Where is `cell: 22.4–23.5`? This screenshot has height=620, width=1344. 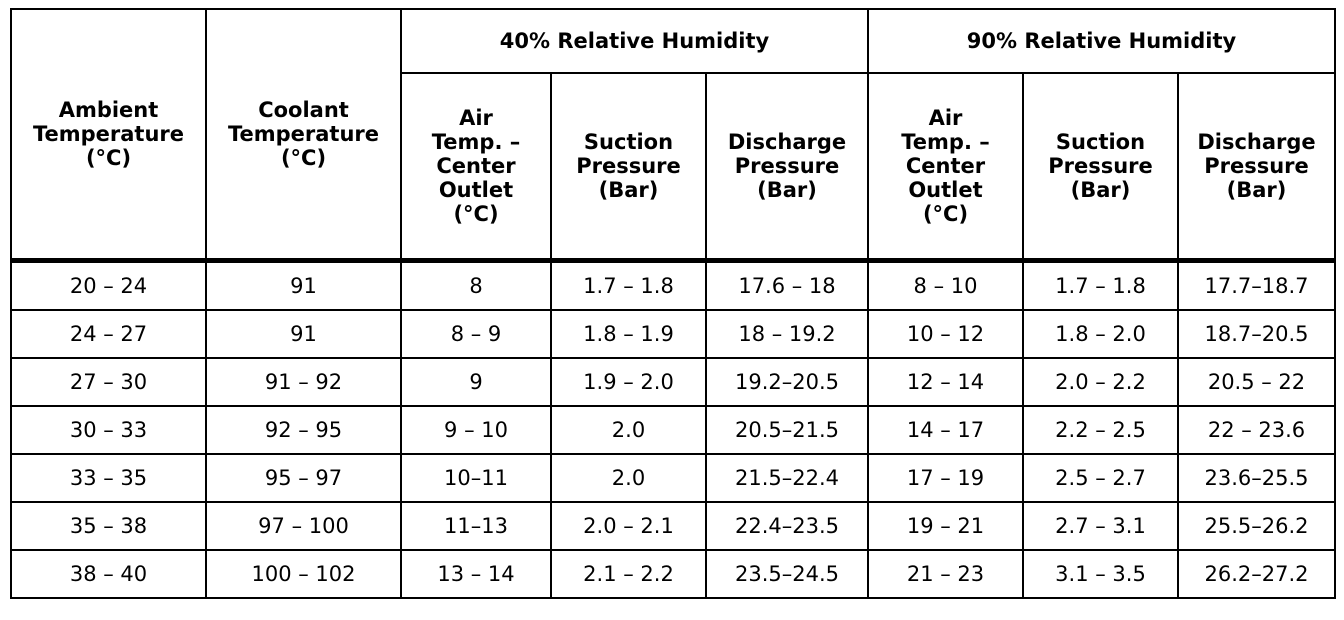 cell: 22.4–23.5 is located at coordinates (787, 526).